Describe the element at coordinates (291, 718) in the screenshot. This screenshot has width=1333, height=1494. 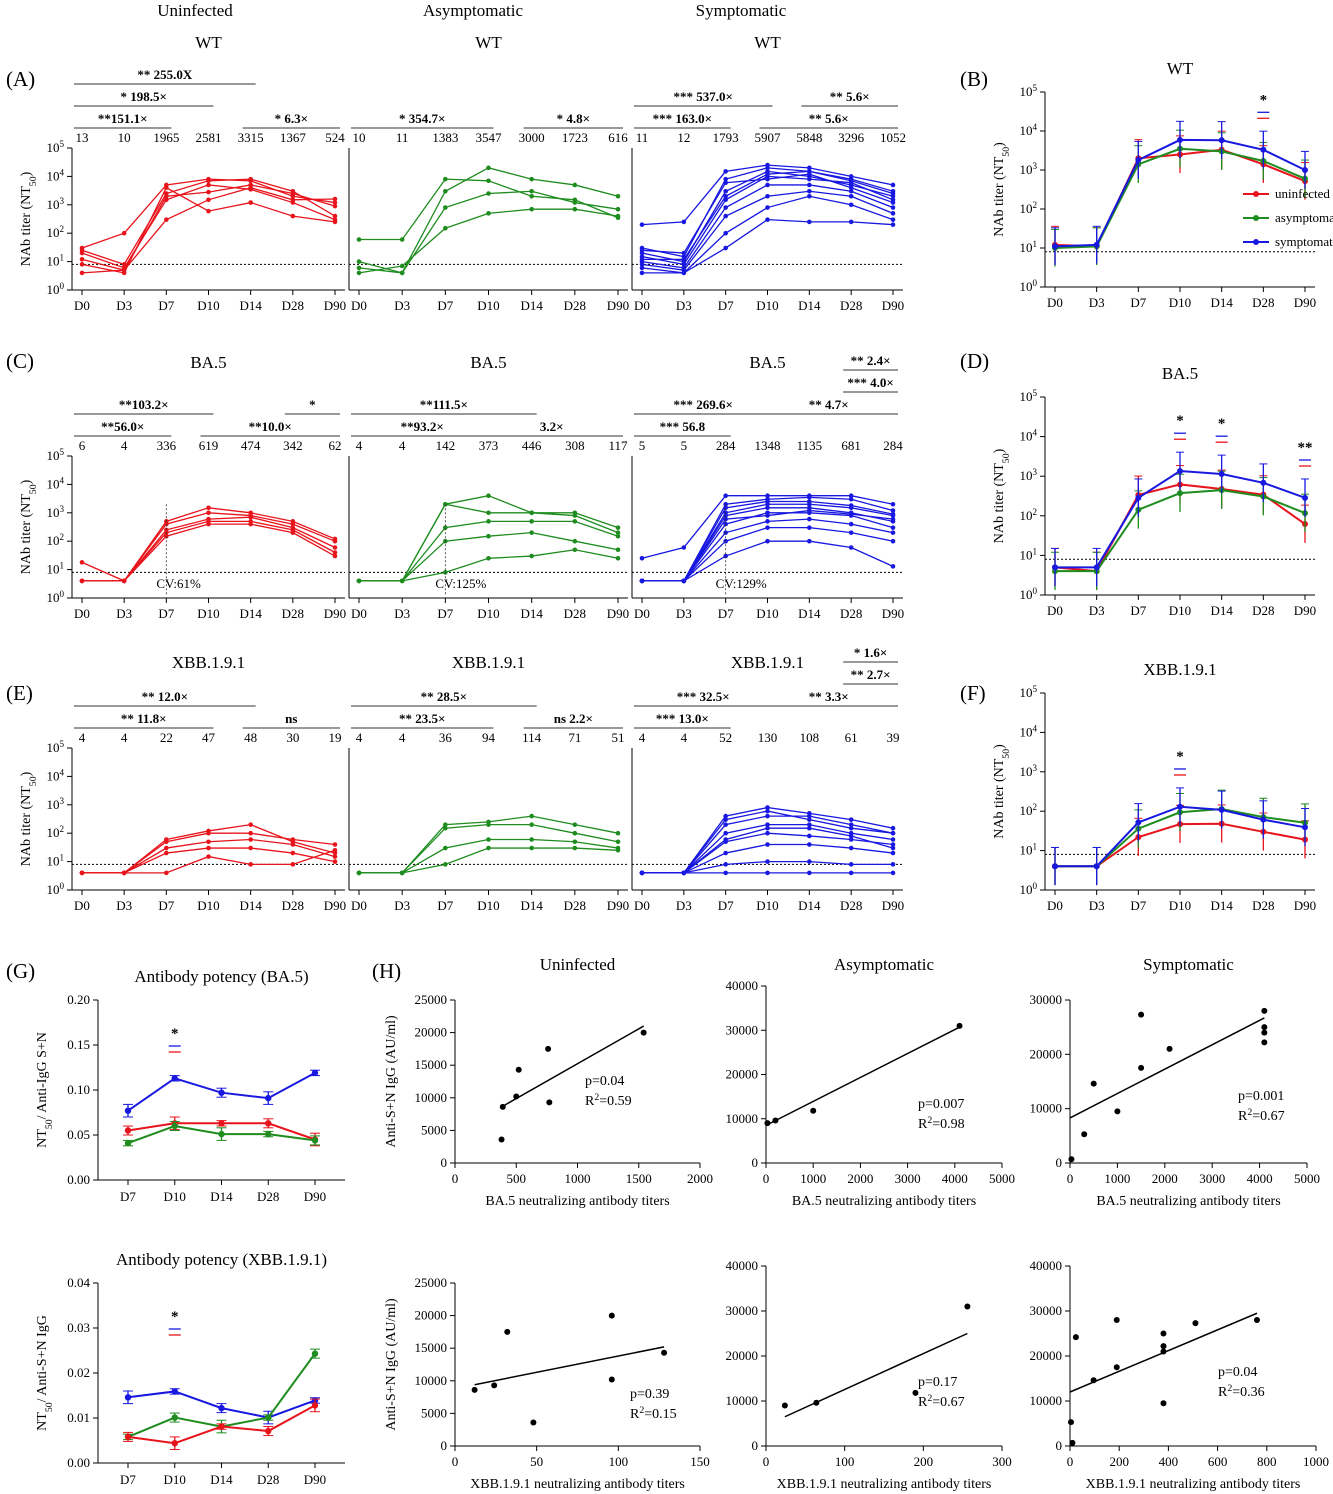
I see `bracket-label: ns` at that location.